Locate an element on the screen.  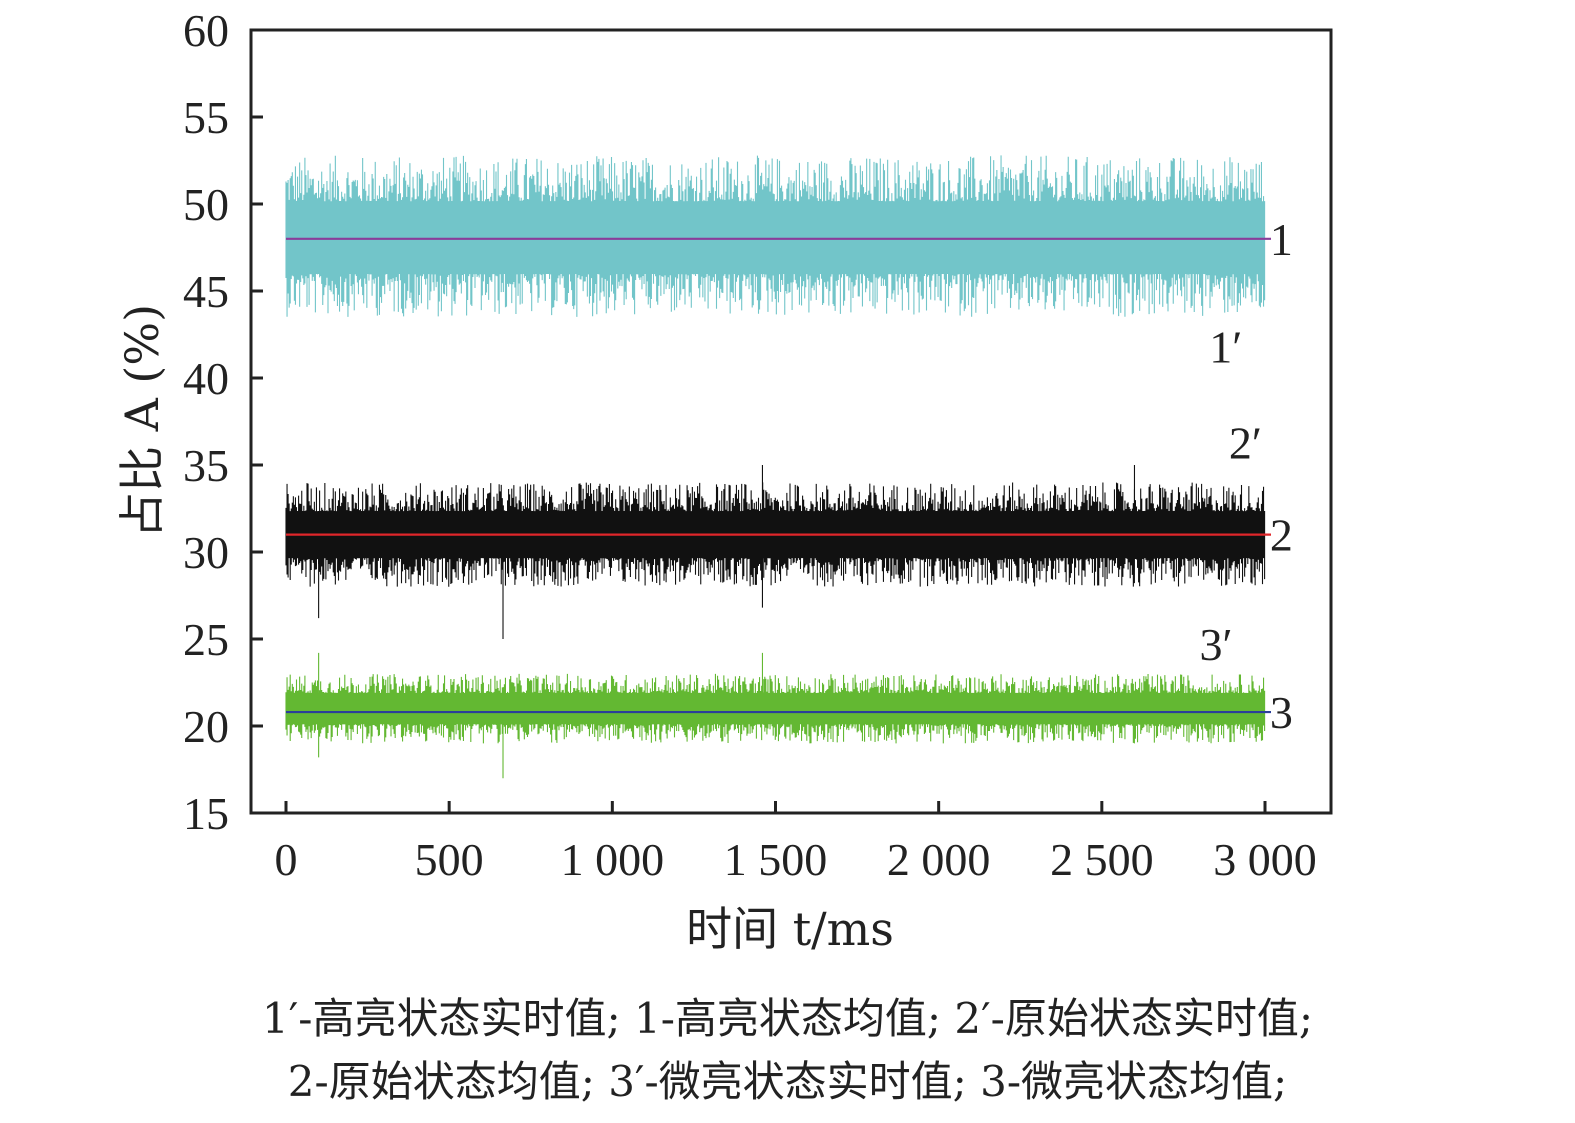
series-2prime-realtime is located at coordinates (775, 552).